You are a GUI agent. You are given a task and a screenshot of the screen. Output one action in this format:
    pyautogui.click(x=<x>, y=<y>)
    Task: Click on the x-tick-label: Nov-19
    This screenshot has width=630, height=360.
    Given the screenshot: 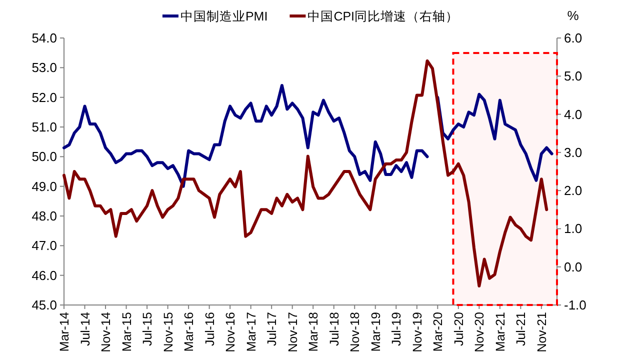 What is the action you would take?
    pyautogui.click(x=417, y=332)
    